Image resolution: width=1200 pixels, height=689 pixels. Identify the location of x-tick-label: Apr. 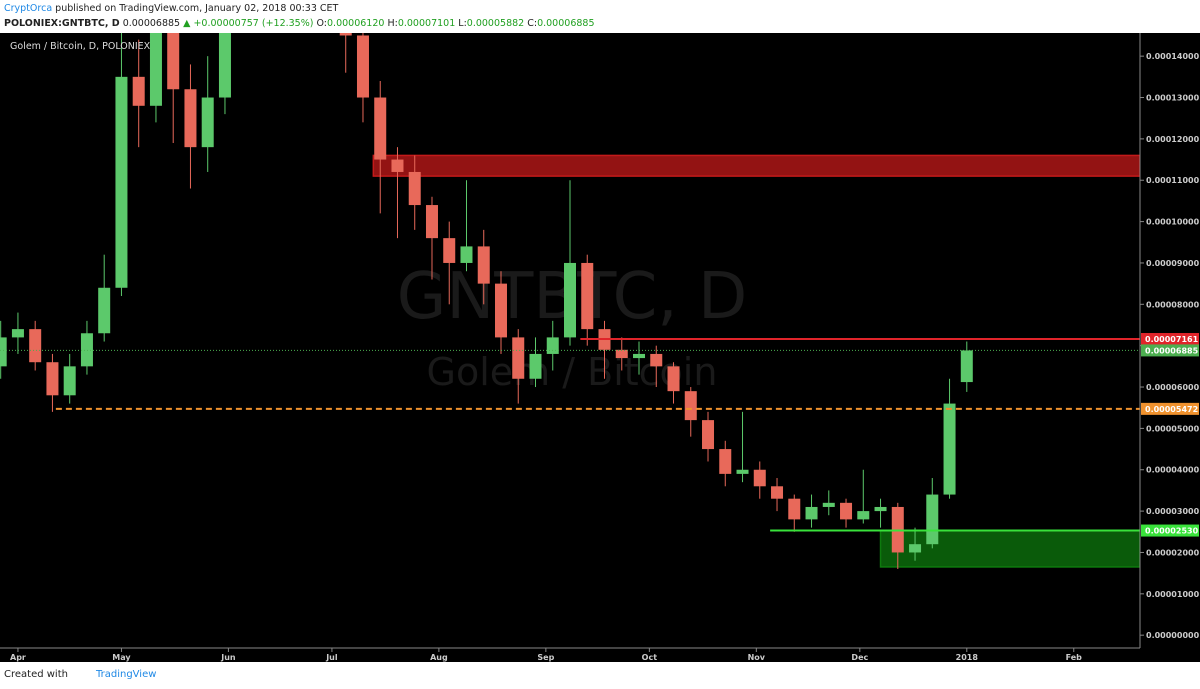
(18, 657).